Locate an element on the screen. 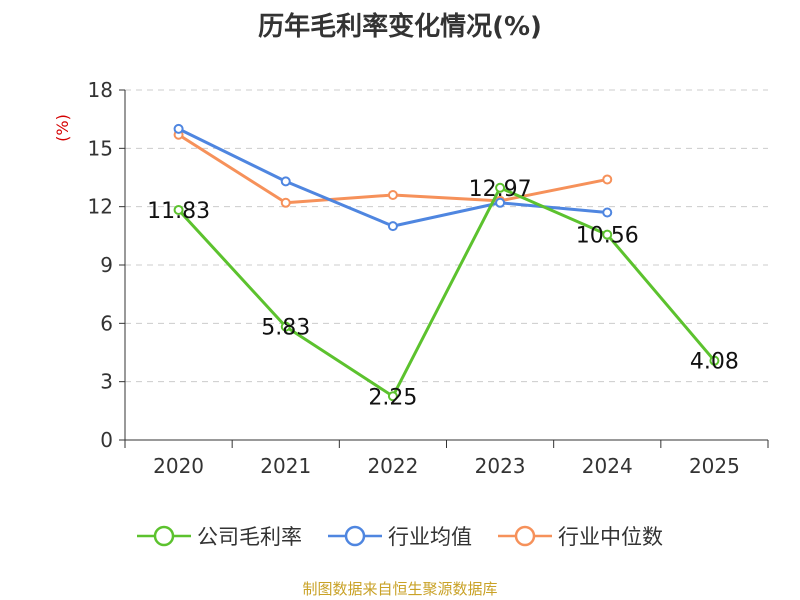 This screenshot has width=800, height=600. data-label: 11.83 is located at coordinates (178, 211).